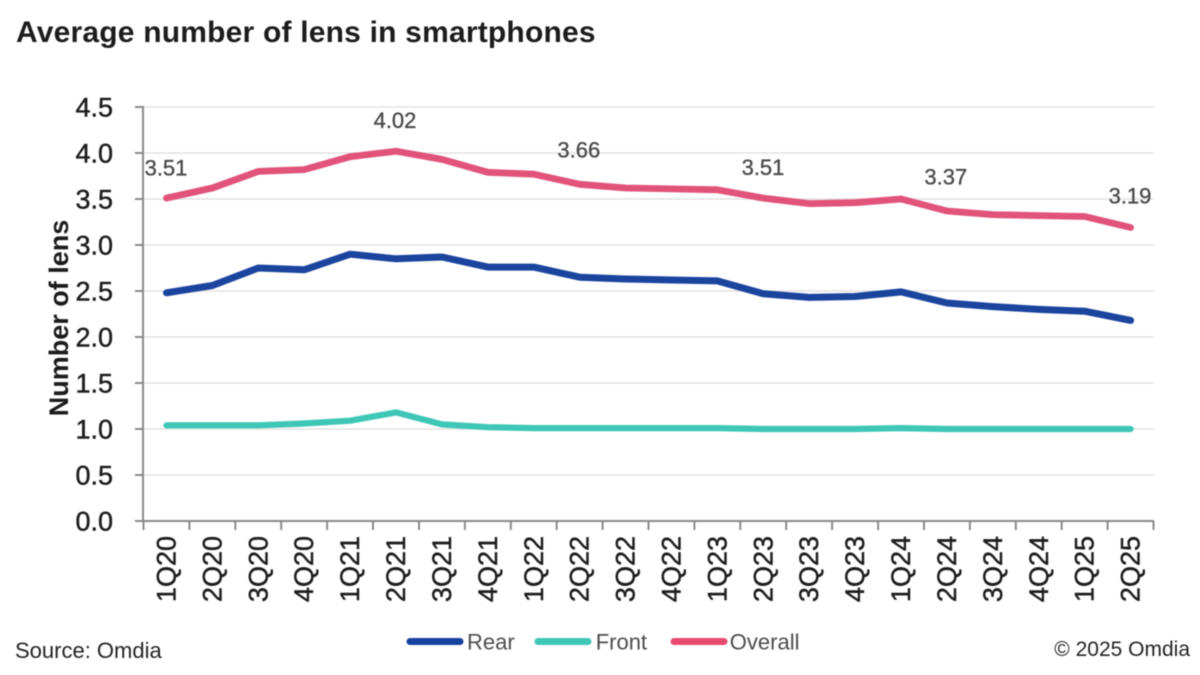 This screenshot has width=1200, height=675. What do you see at coordinates (94, 154) in the screenshot?
I see `svg-text: 4.0` at bounding box center [94, 154].